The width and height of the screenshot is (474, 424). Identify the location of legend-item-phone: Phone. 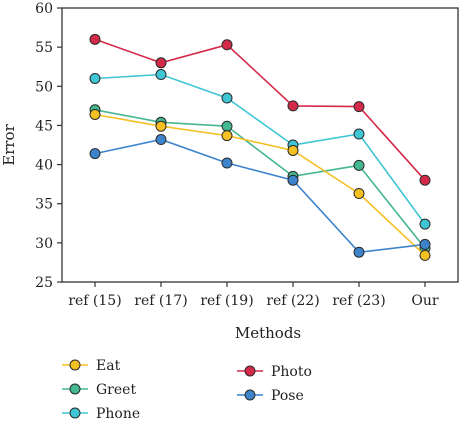
(101, 414).